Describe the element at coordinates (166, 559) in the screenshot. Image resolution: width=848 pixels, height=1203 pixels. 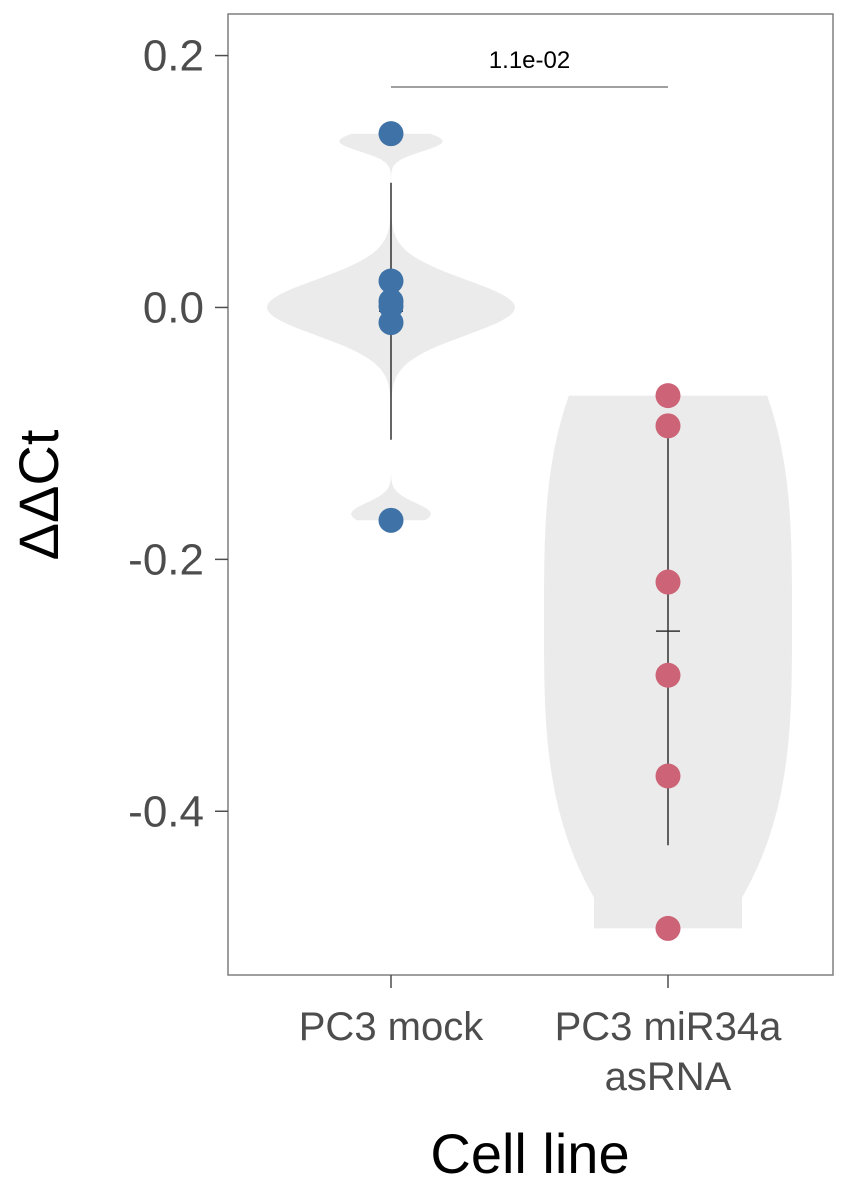
I see `y-tick-label: -0.2` at that location.